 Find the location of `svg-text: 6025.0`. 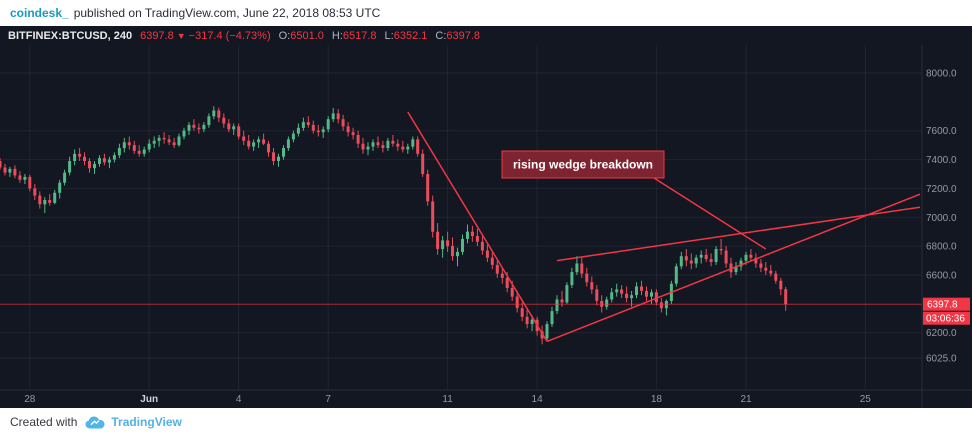

svg-text: 6025.0 is located at coordinates (941, 359).